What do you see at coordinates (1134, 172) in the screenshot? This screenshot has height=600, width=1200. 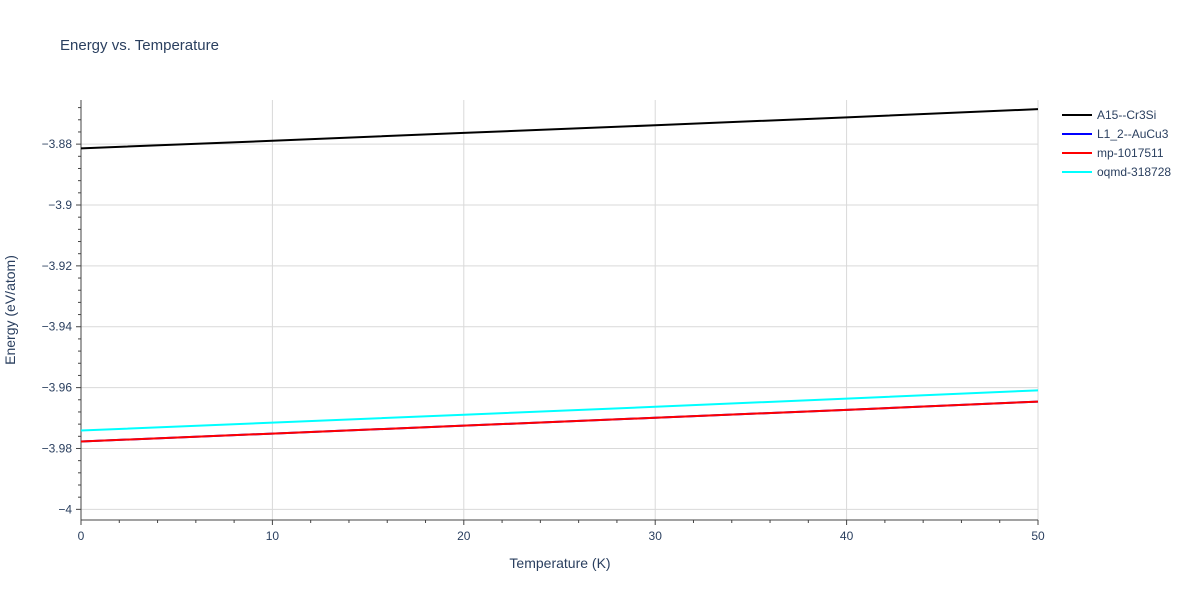 I see `legend-label: oqmd-318728` at bounding box center [1134, 172].